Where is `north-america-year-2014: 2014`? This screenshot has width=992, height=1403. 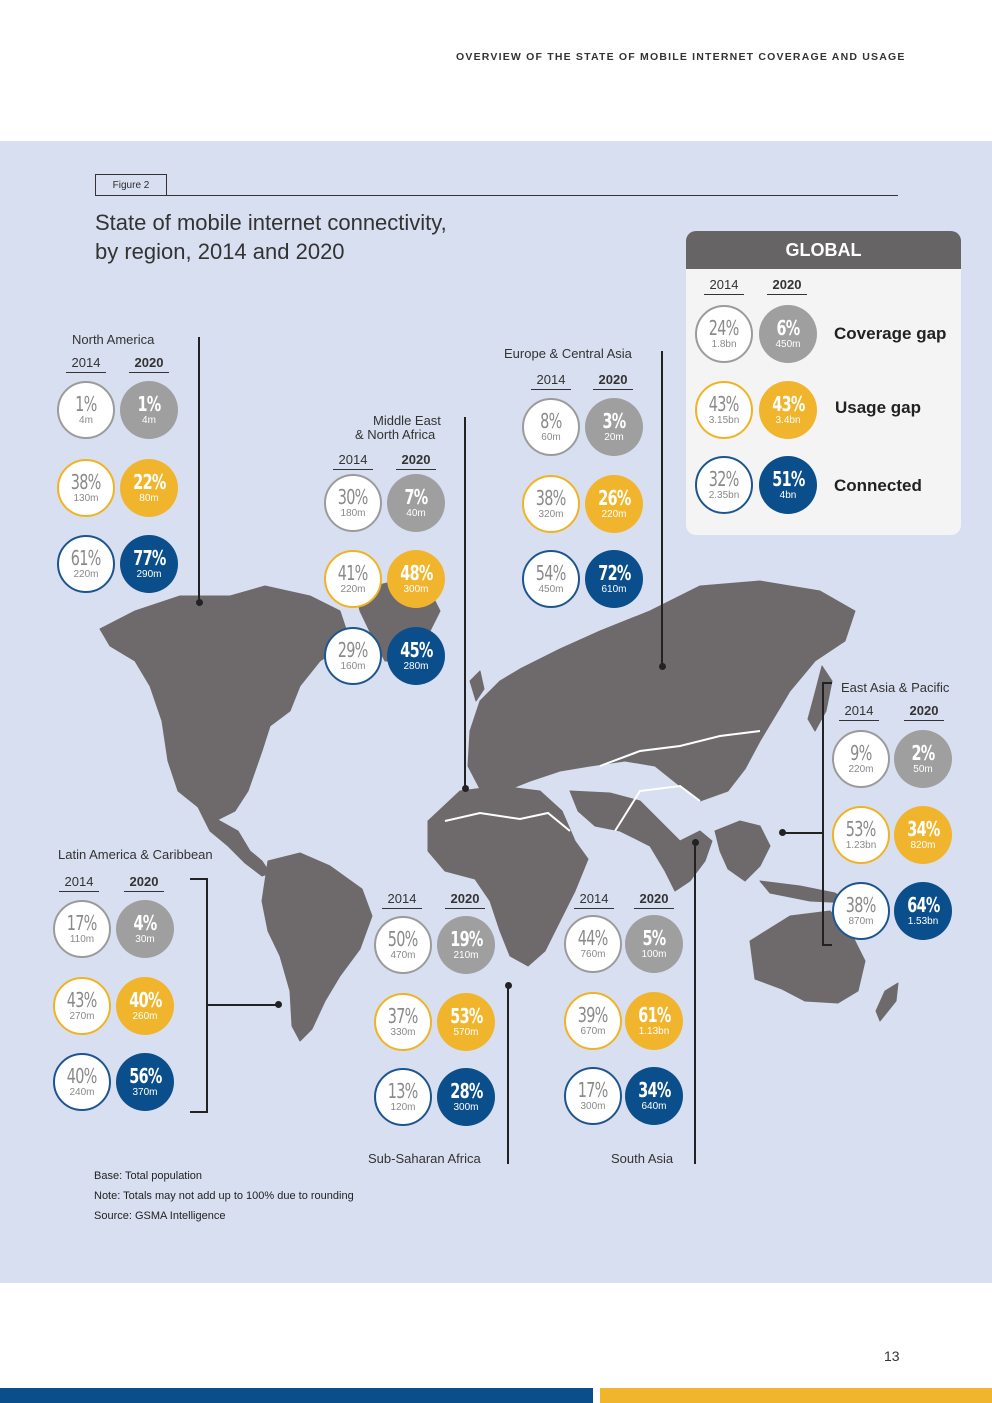 north-america-year-2014: 2014 is located at coordinates (86, 364).